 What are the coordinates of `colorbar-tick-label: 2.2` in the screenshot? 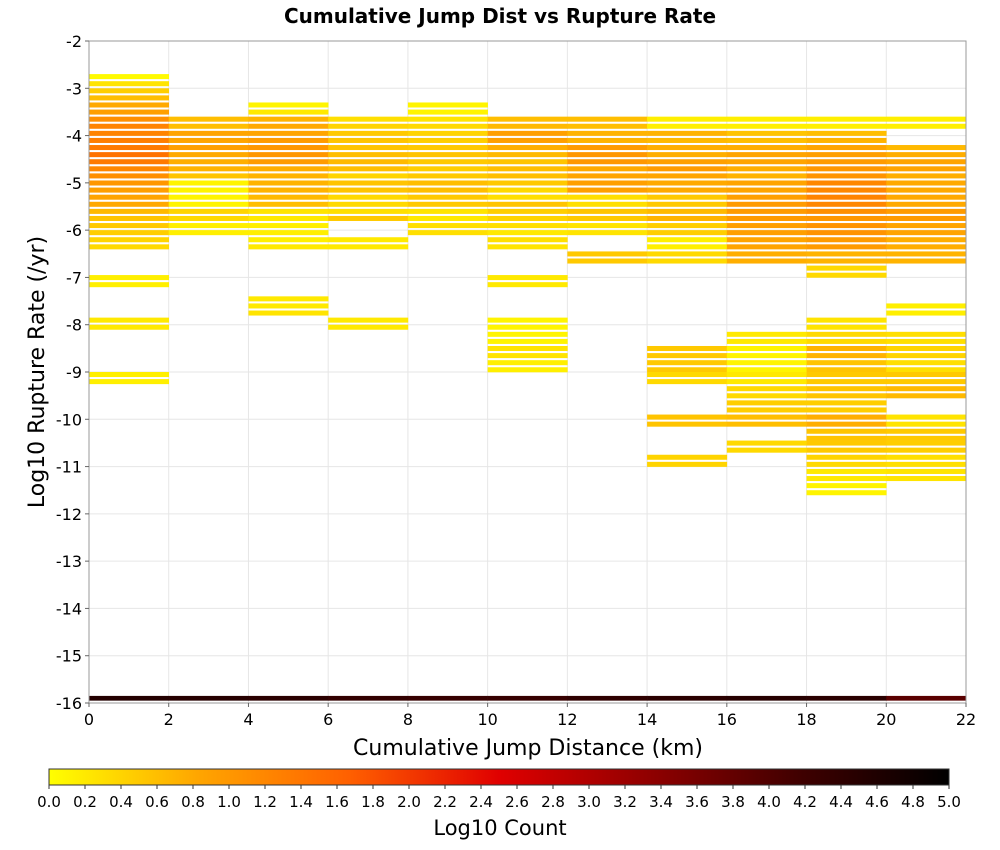 It's located at (445, 802).